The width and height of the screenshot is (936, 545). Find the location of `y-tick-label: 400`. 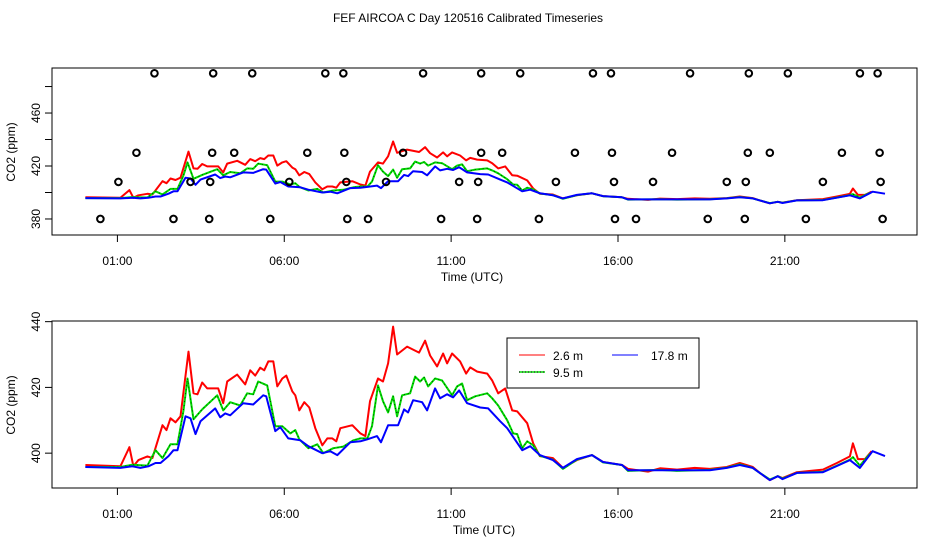

y-tick-label: 400 is located at coordinates (36, 453).